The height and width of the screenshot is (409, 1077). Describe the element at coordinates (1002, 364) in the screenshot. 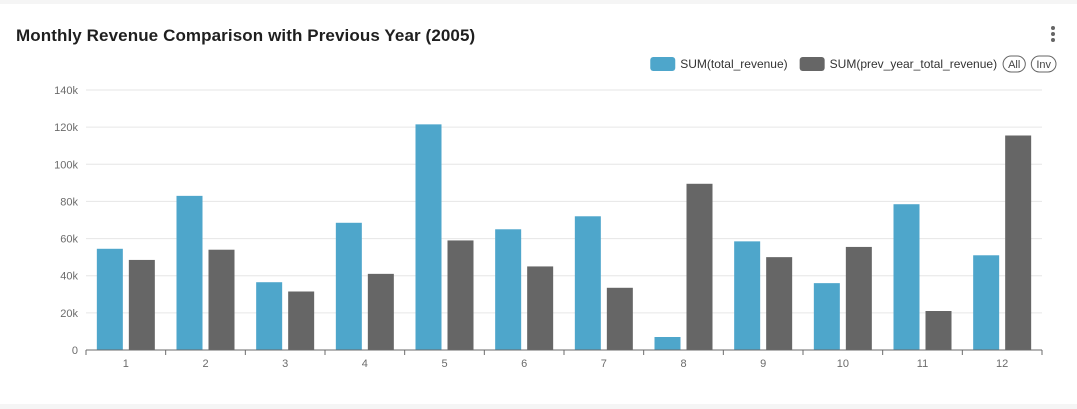

I see `x-tick-label: 12` at that location.